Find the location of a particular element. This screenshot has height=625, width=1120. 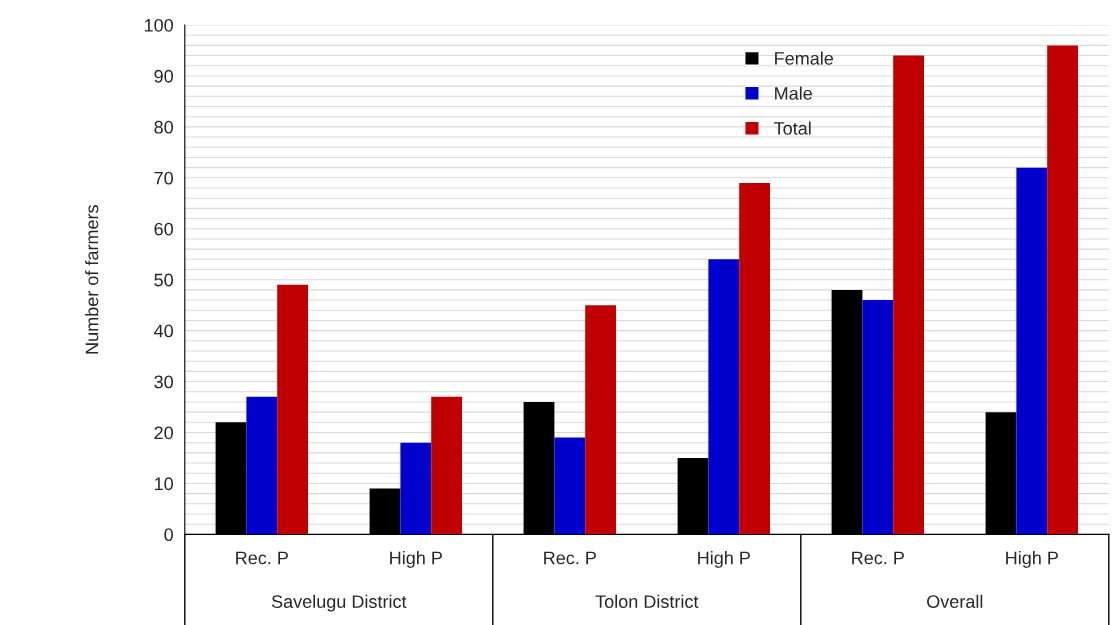

legend-label: Total is located at coordinates (792, 128).